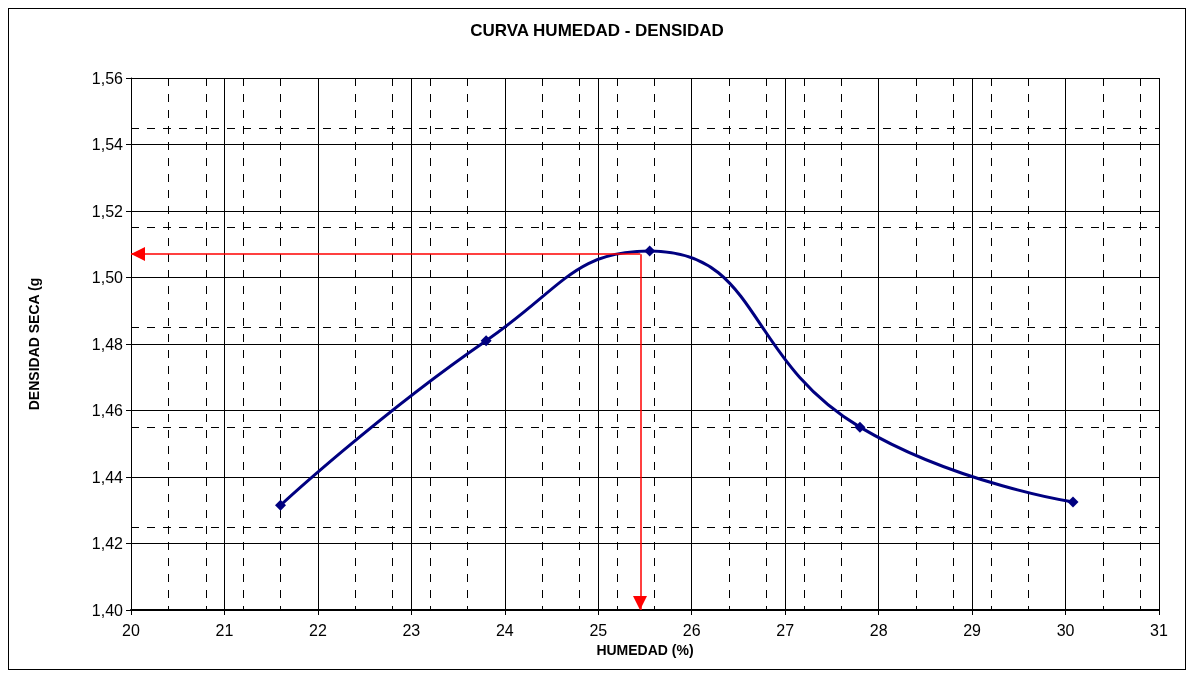 This screenshot has height=680, width=1196. What do you see at coordinates (878, 630) in the screenshot?
I see `x-tick-label: 28` at bounding box center [878, 630].